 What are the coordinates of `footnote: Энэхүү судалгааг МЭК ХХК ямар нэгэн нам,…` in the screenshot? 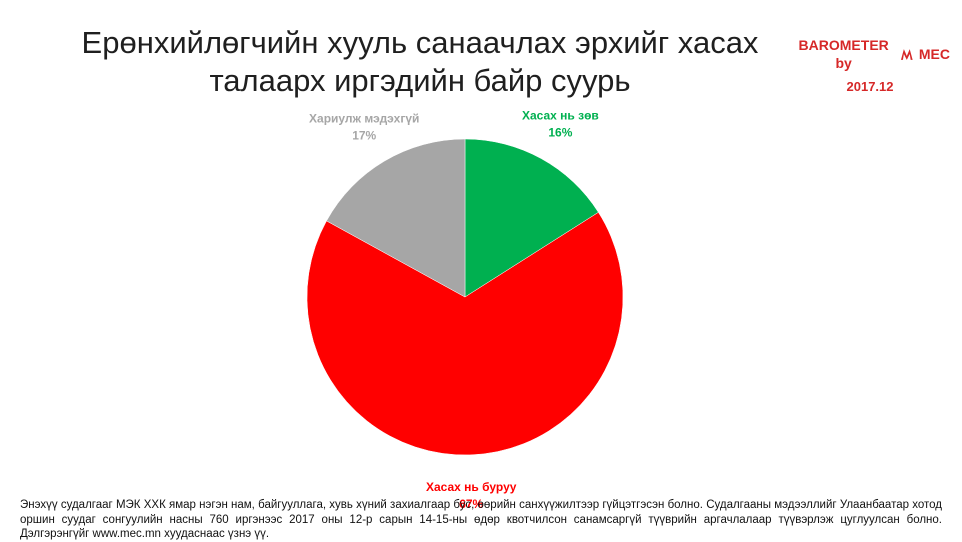 It's located at (481, 519).